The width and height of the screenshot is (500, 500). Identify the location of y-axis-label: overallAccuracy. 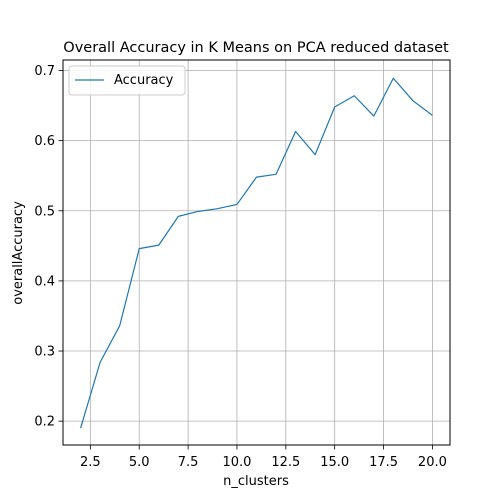
(18, 253).